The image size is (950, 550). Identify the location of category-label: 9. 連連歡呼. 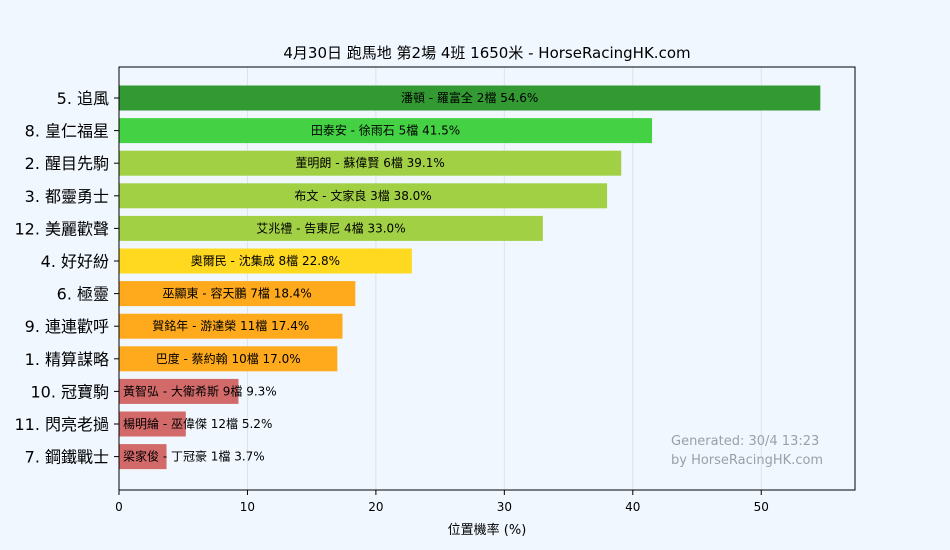
(67, 326).